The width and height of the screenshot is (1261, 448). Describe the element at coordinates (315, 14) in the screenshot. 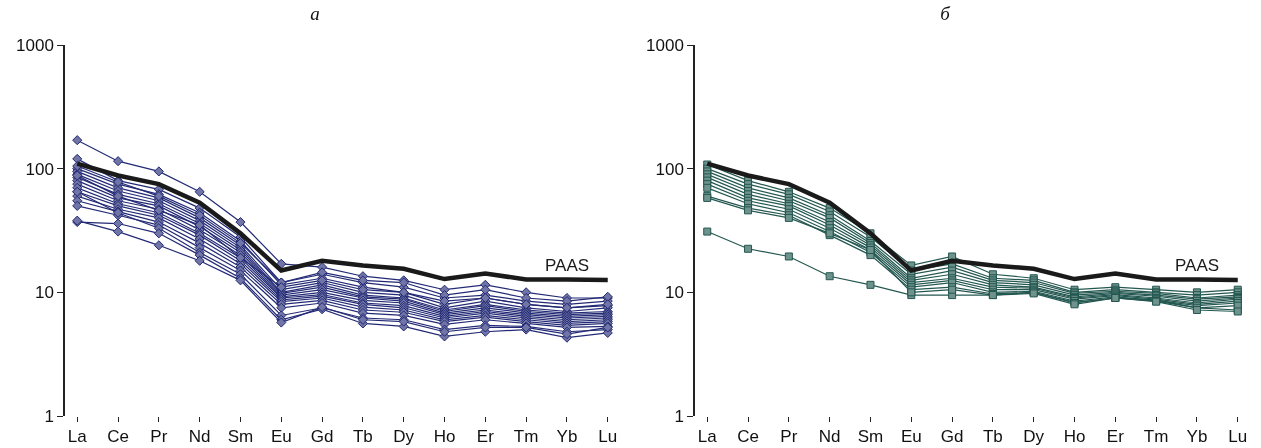

I see `chart-title: а` at that location.